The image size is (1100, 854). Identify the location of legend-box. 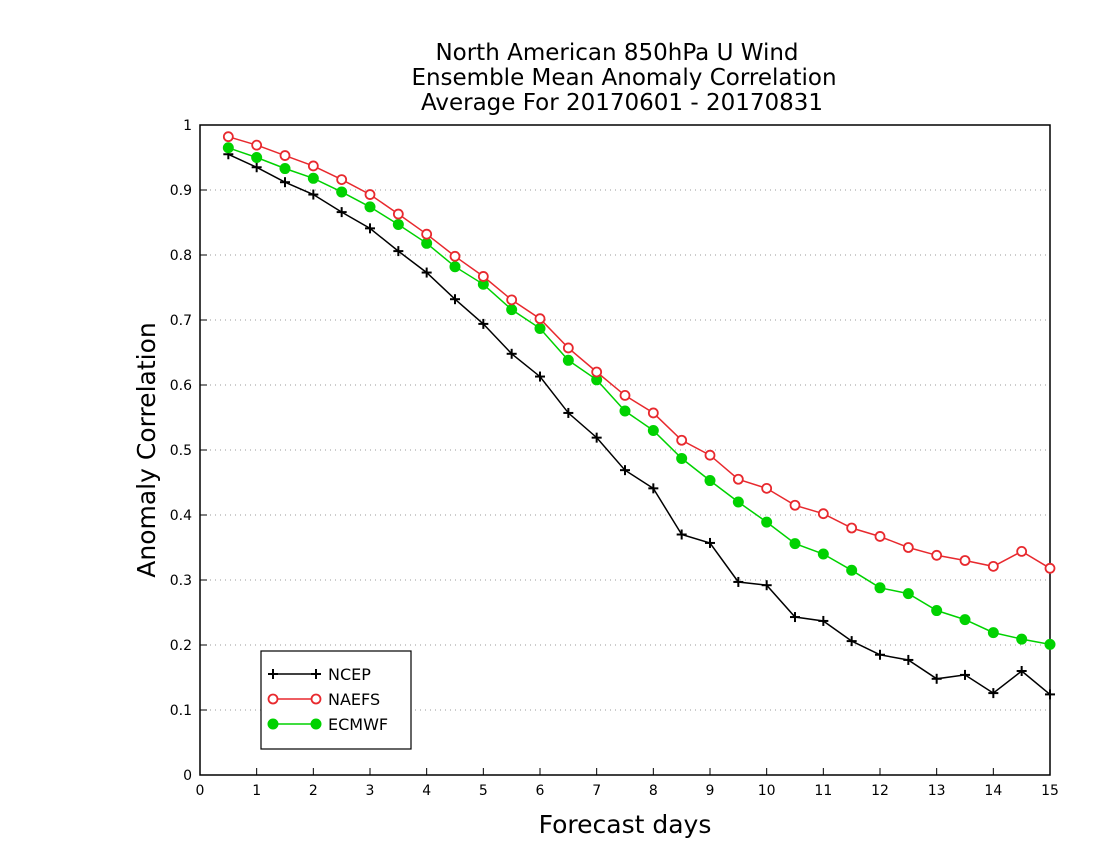
(336, 700).